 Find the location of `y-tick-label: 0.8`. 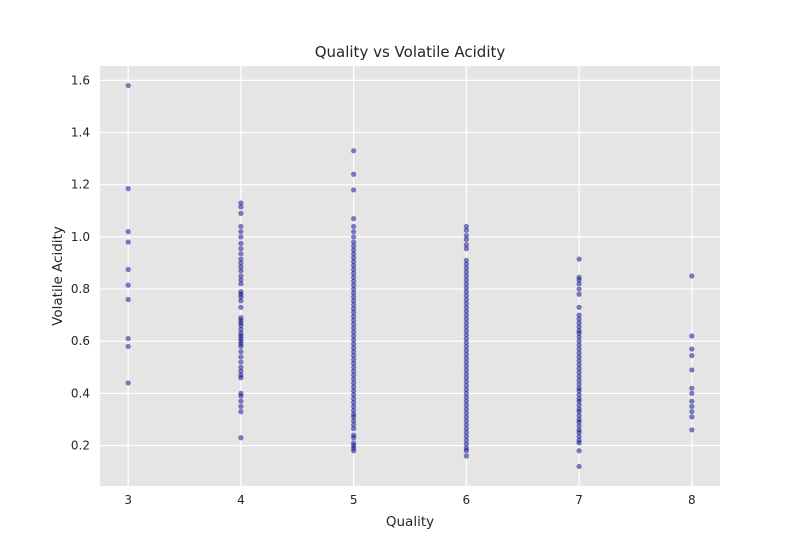

y-tick-label: 0.8 is located at coordinates (80, 289).